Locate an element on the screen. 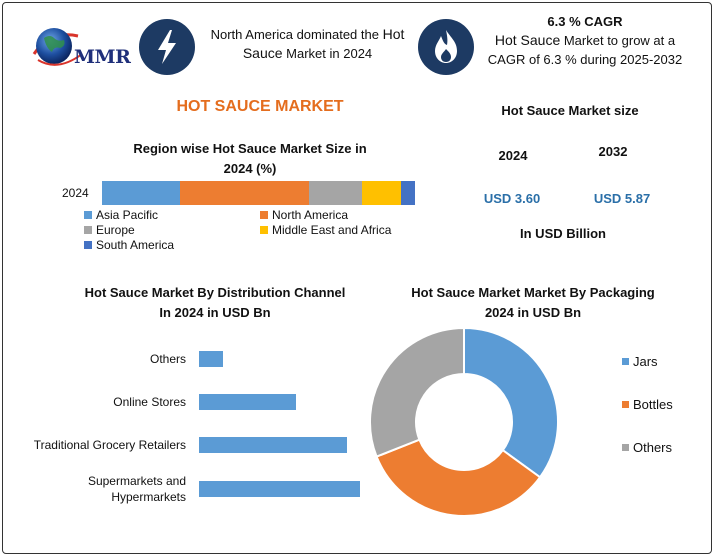 The width and height of the screenshot is (716, 558). headline-text-a: North America dominated the is located at coordinates (296, 34).